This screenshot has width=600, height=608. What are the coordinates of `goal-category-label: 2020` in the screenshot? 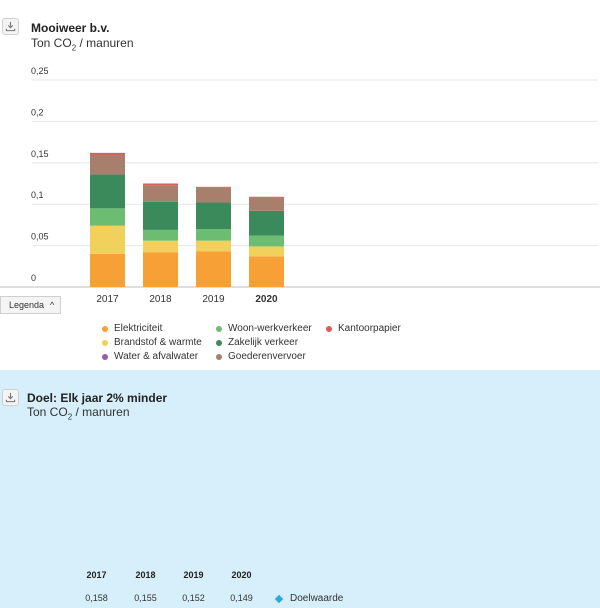 It's located at (241, 575).